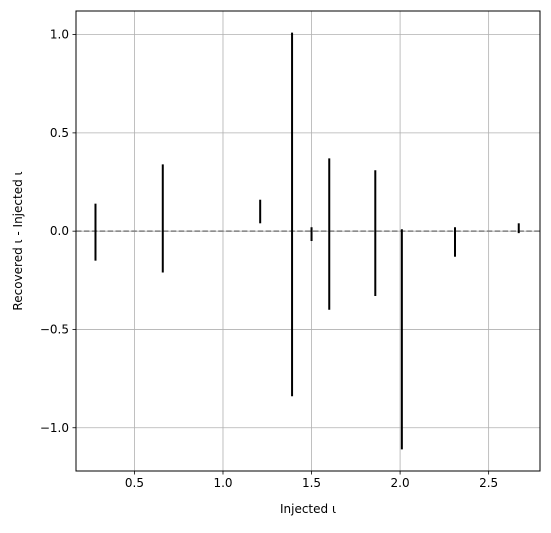  I want to click on y-tick-label: −0.5, so click(54, 329).